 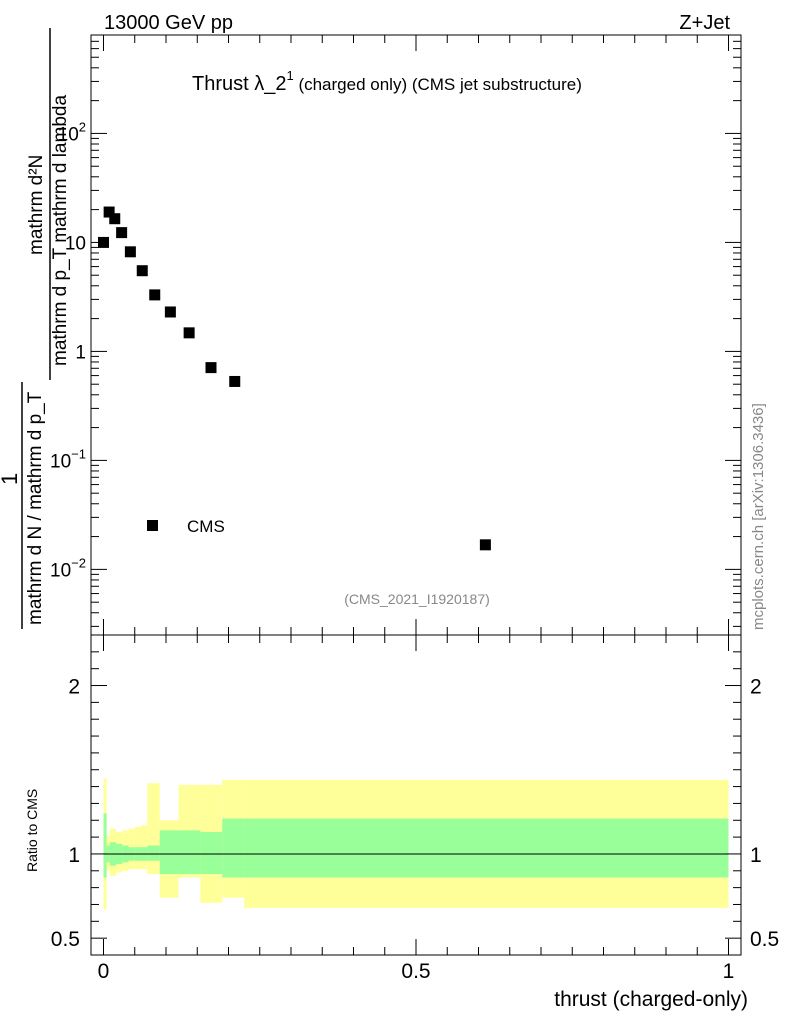 I want to click on y-tick-label: 10², so click(x=72, y=132).